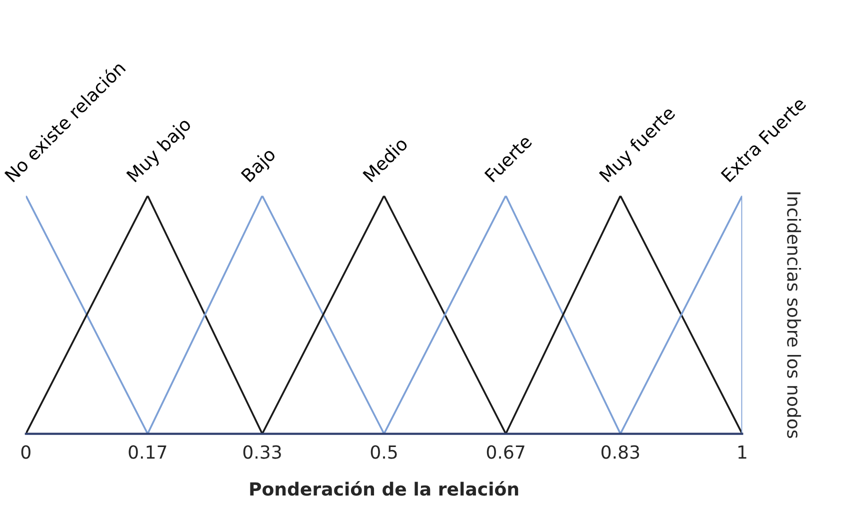  I want to click on x-tick-label: 0.67, so click(505, 452).